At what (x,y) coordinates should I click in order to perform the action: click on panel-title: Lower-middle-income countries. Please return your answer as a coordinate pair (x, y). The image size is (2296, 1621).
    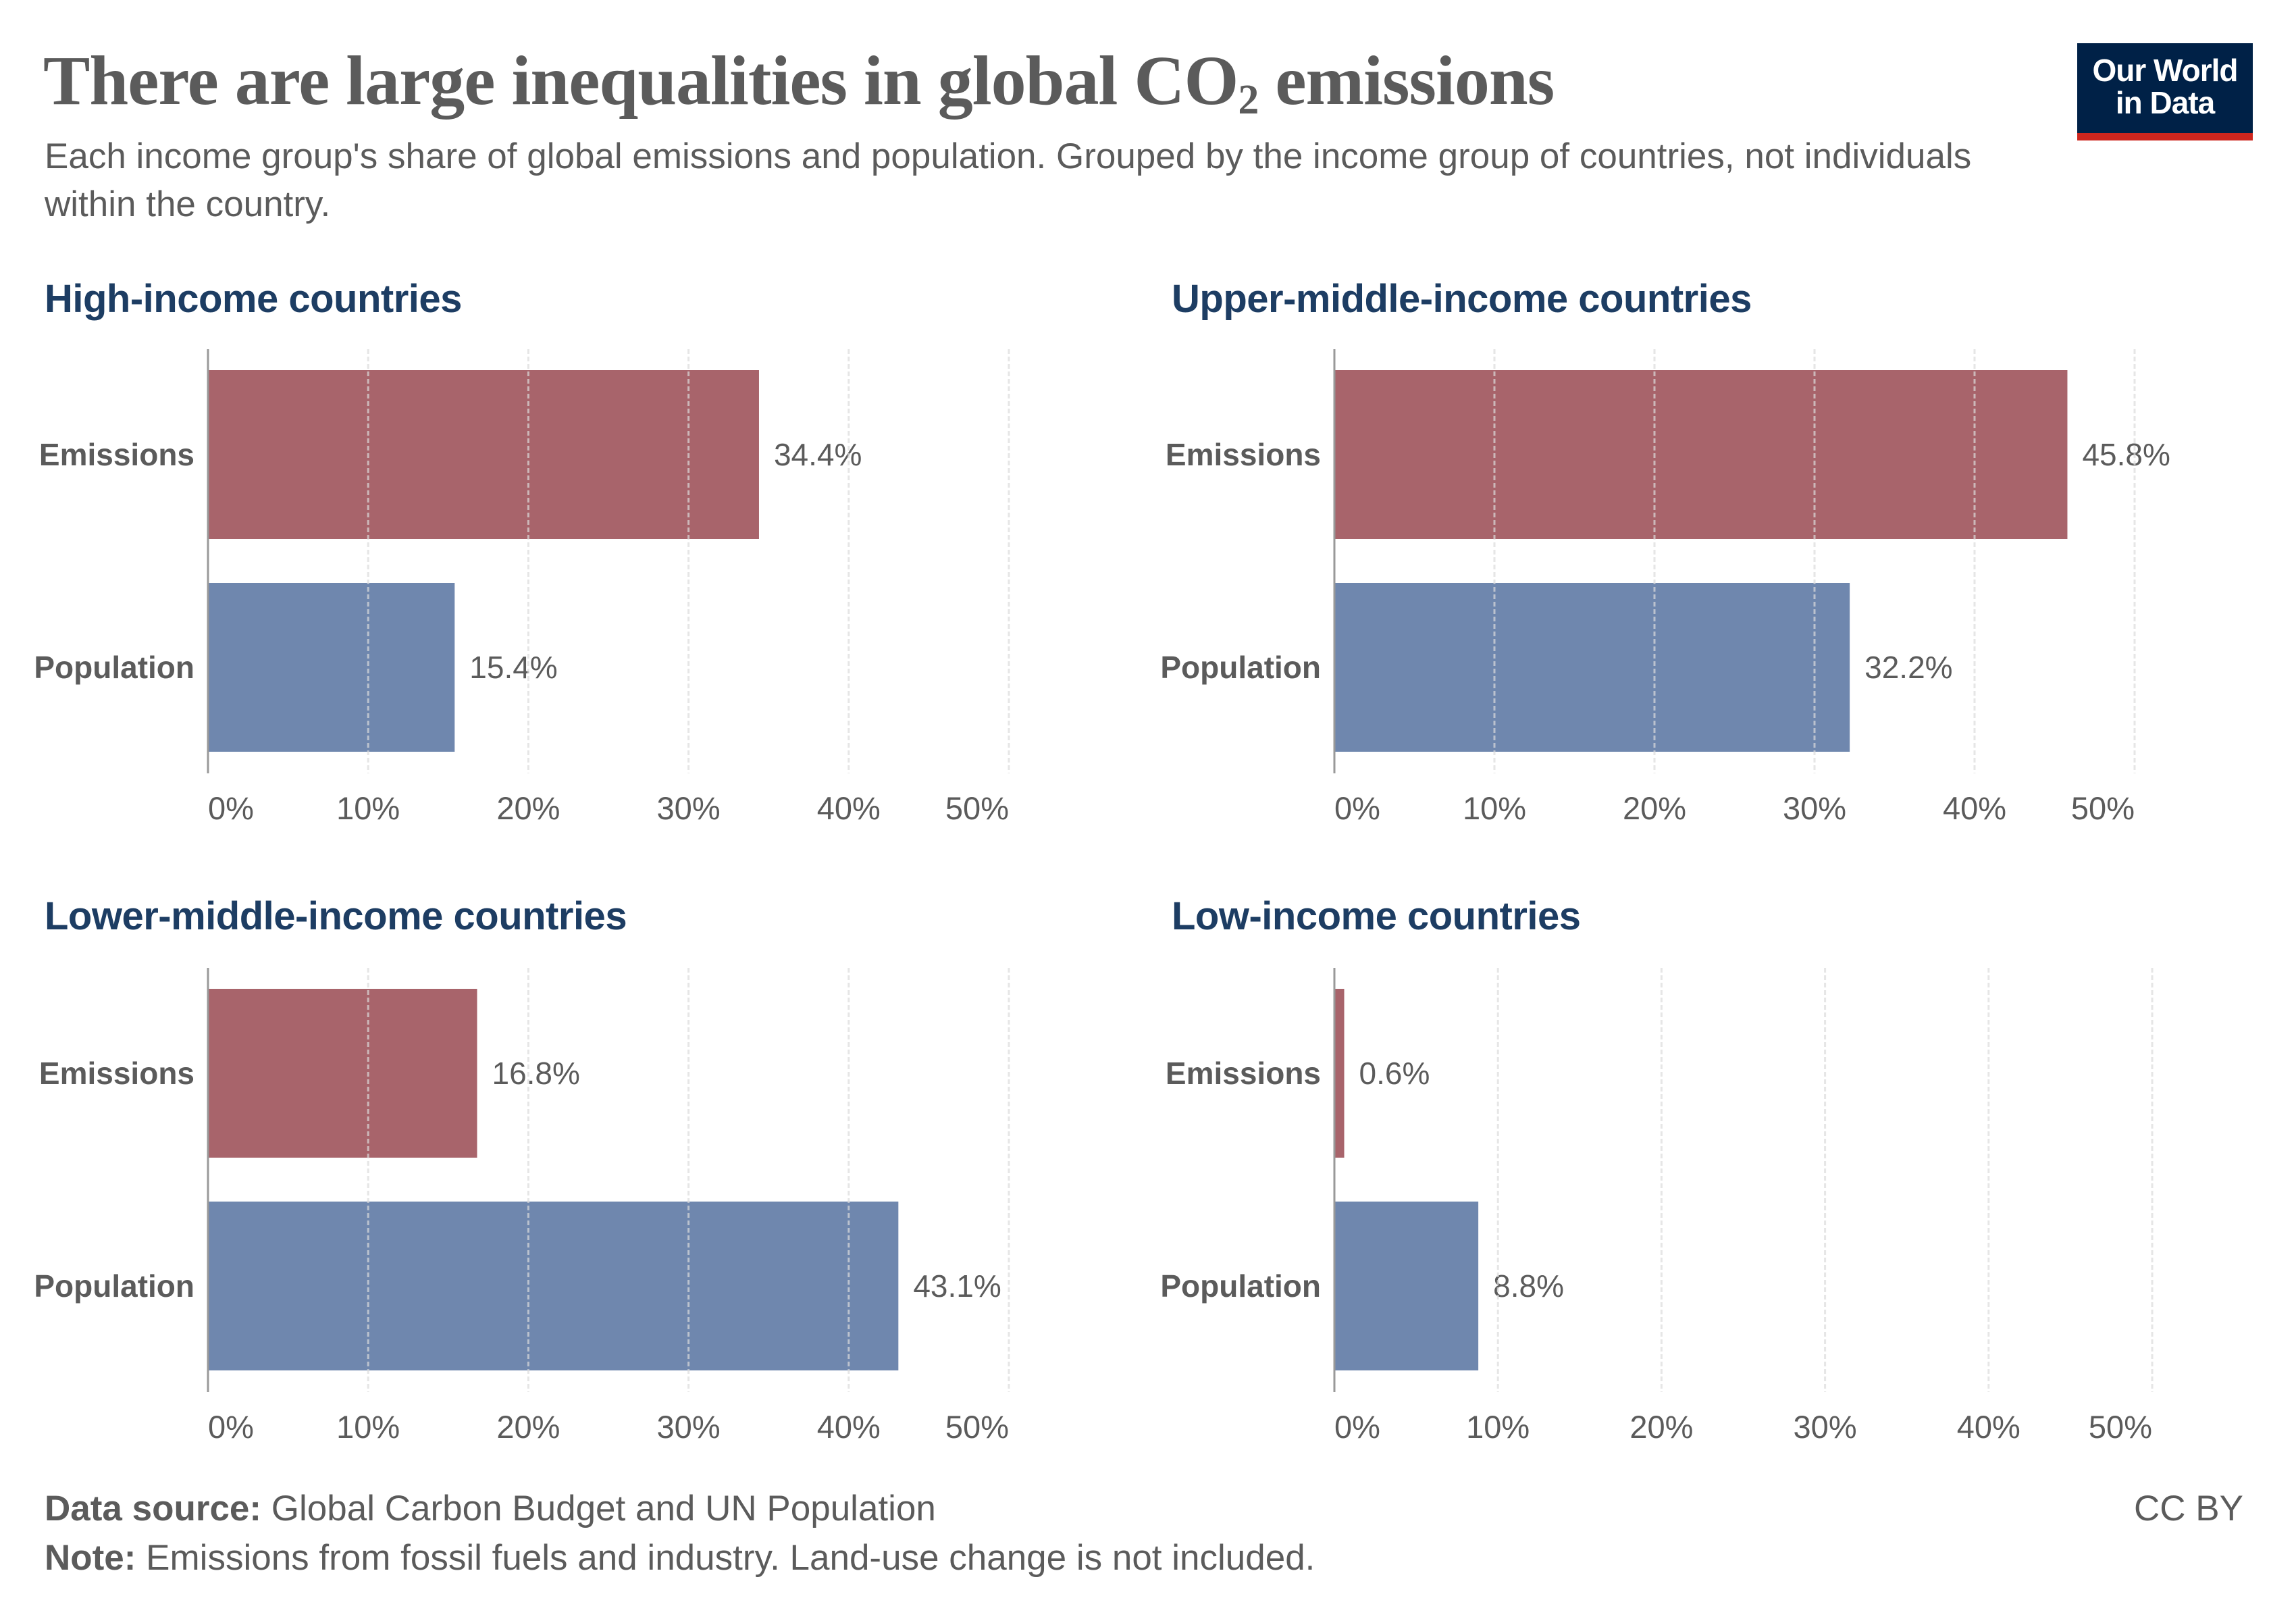
    Looking at the image, I should click on (336, 916).